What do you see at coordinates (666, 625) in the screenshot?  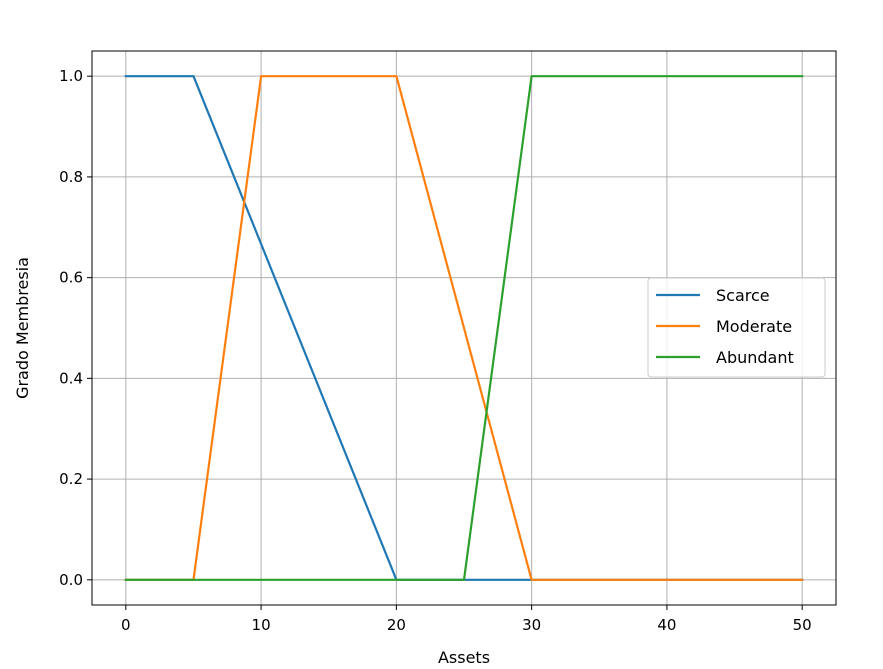 I see `x-tick-label: 40` at bounding box center [666, 625].